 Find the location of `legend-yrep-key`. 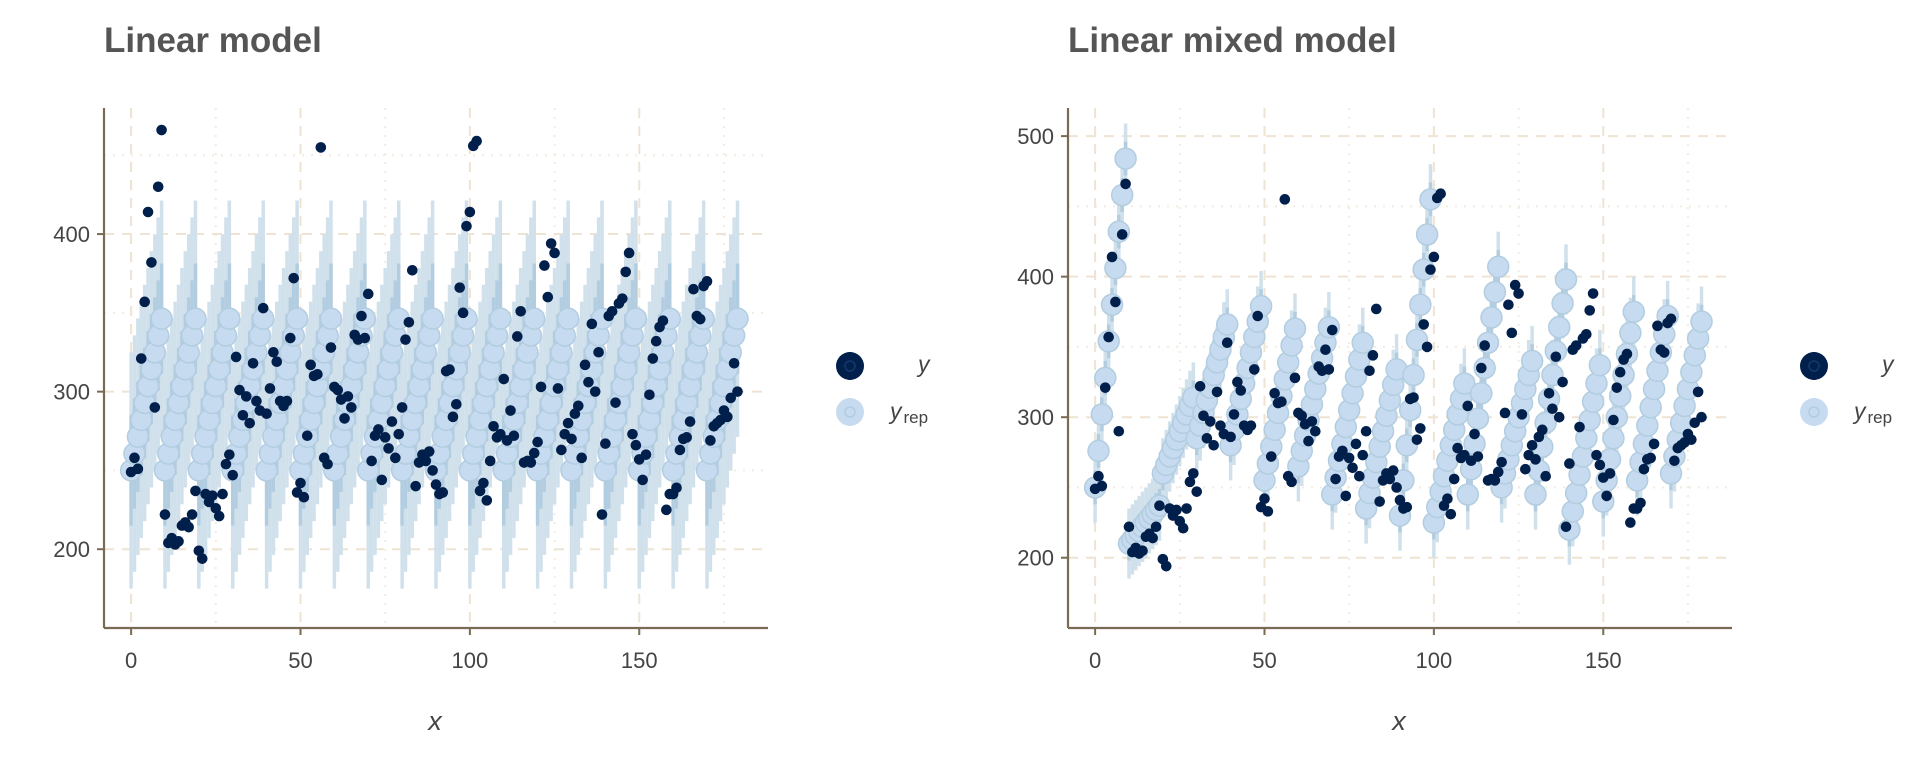

legend-yrep-key is located at coordinates (1814, 412).